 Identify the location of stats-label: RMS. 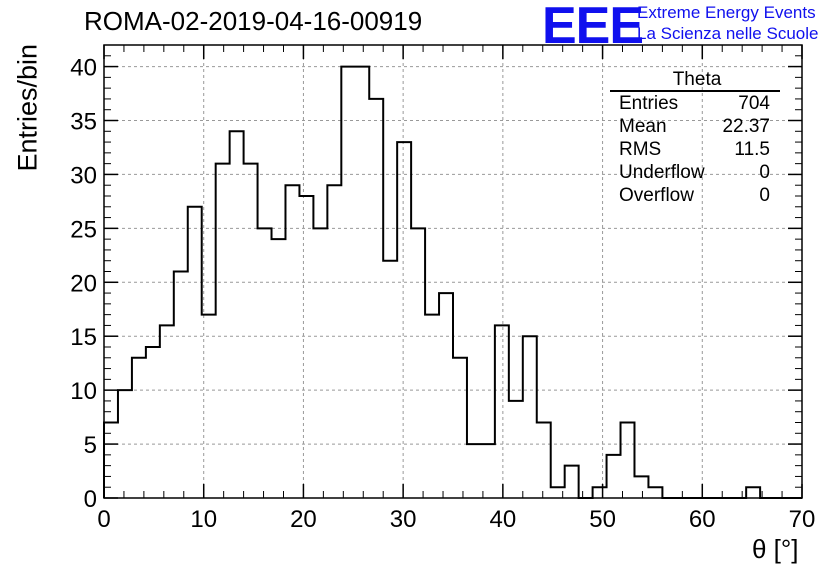
(640, 149).